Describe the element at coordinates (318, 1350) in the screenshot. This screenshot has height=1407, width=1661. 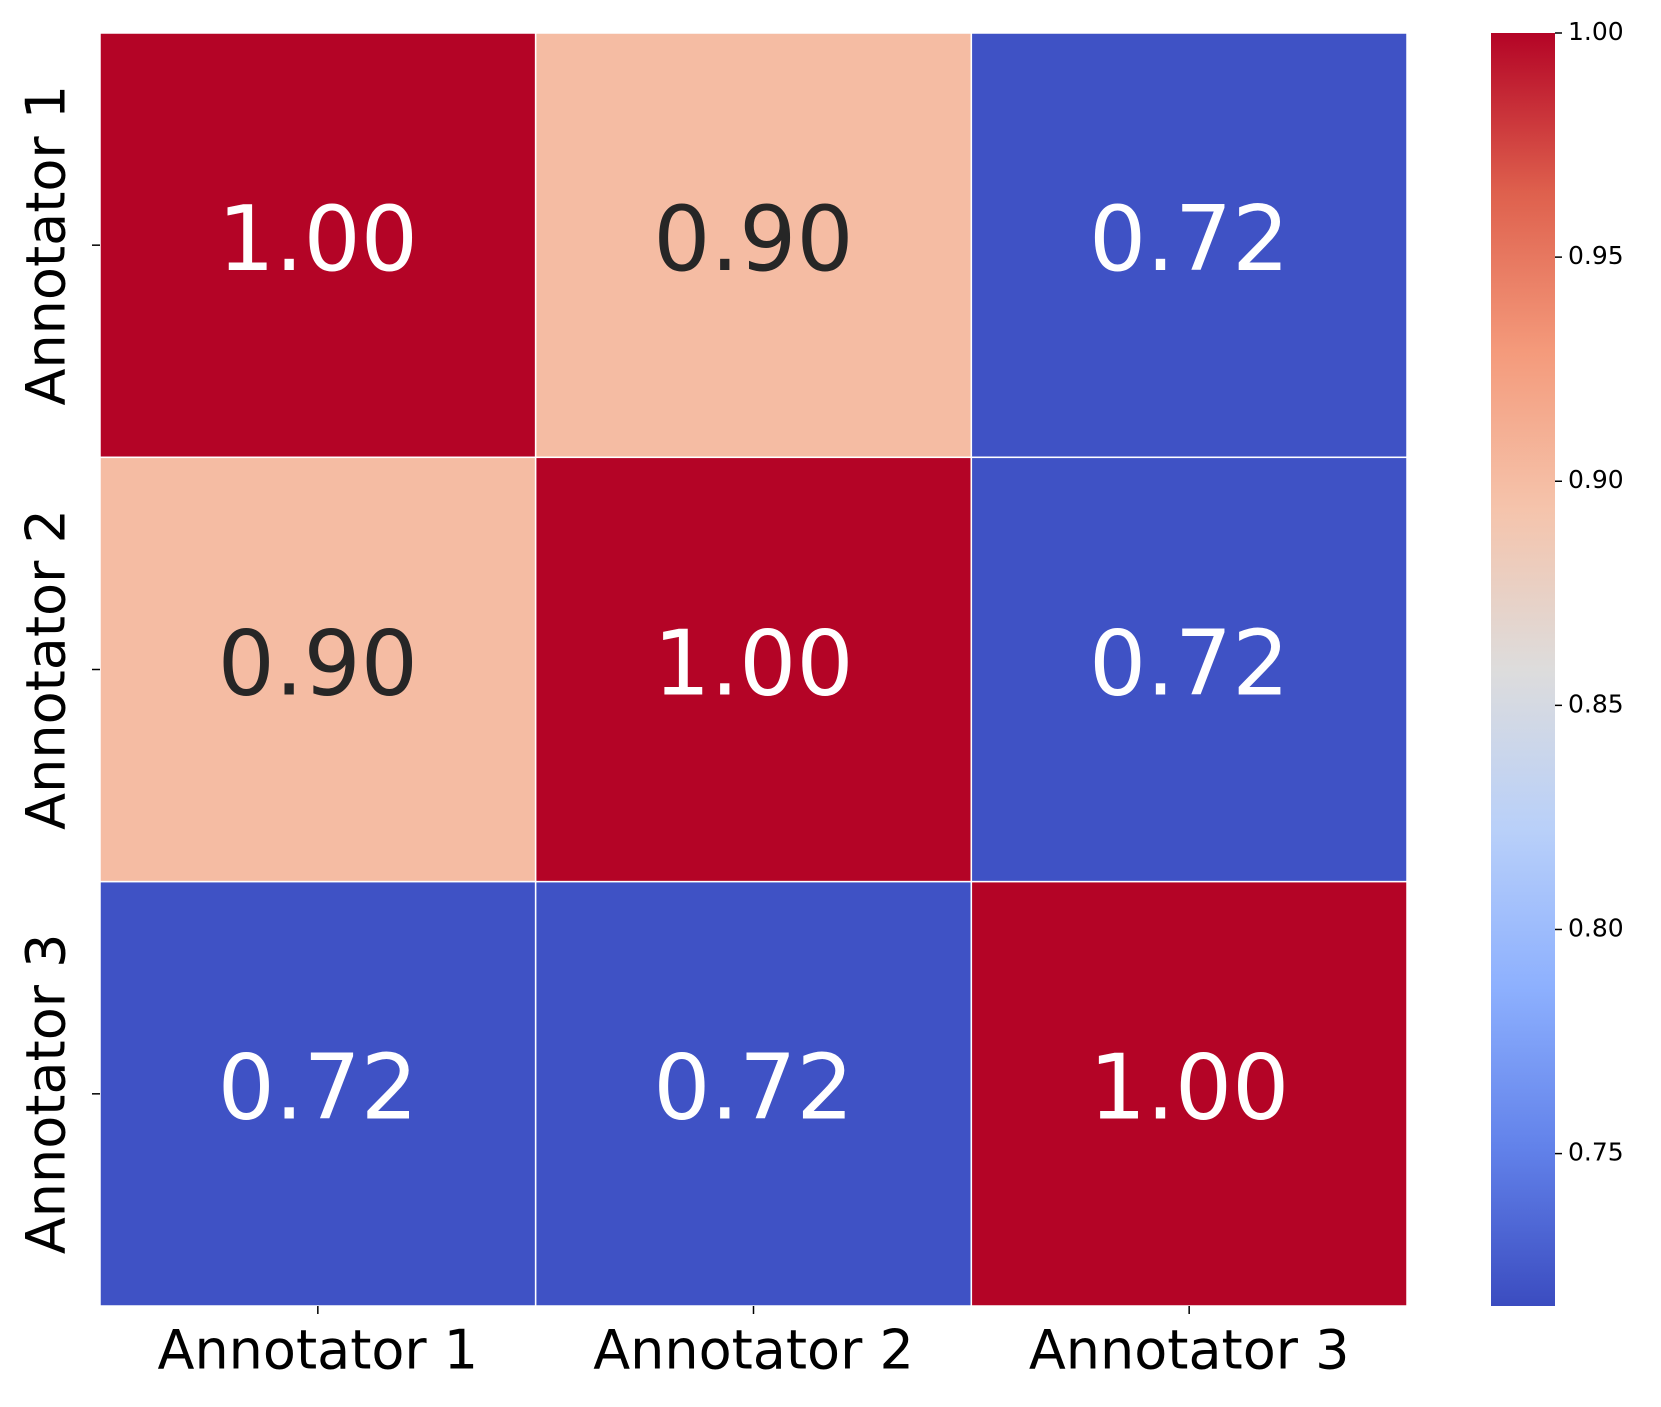
I see `x-tick-label: Annotator 1` at that location.